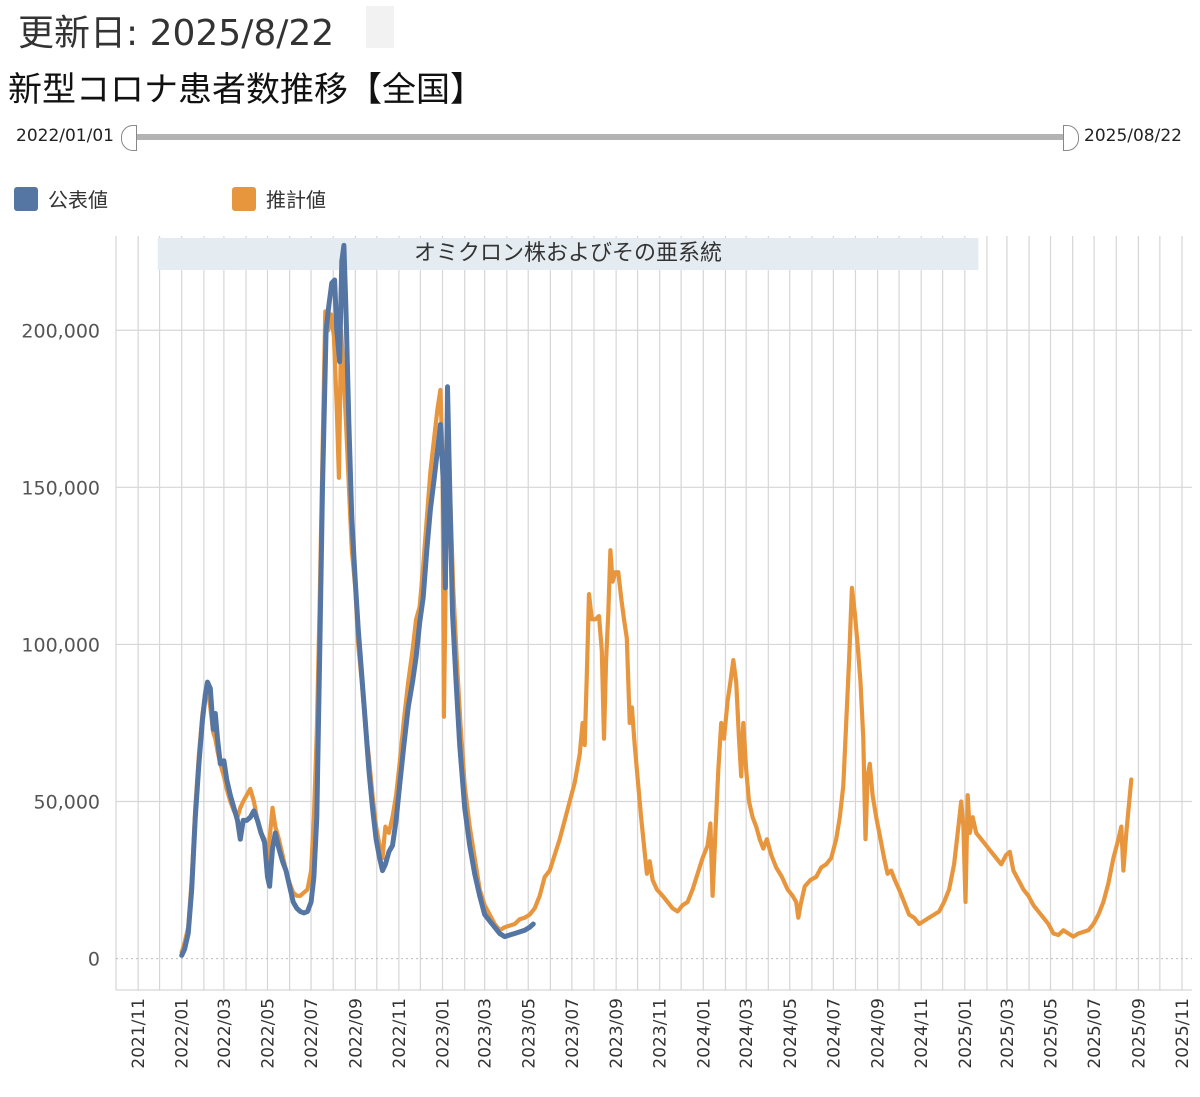 The image size is (1200, 1097). What do you see at coordinates (356, 1033) in the screenshot?
I see `x-tick-label: 2022/09` at bounding box center [356, 1033].